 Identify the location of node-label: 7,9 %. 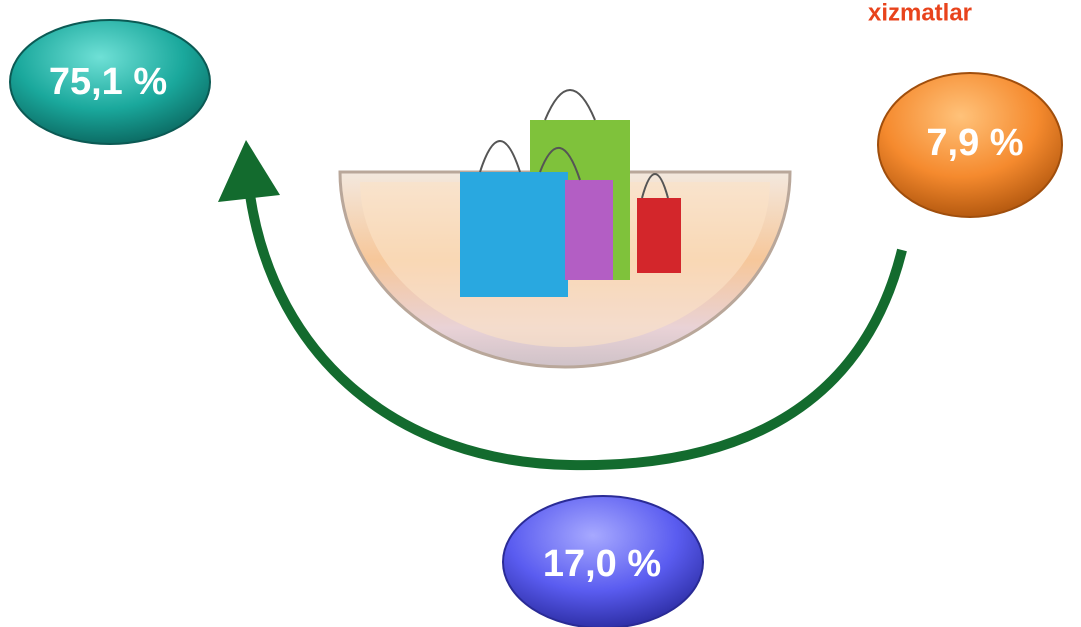
(974, 143).